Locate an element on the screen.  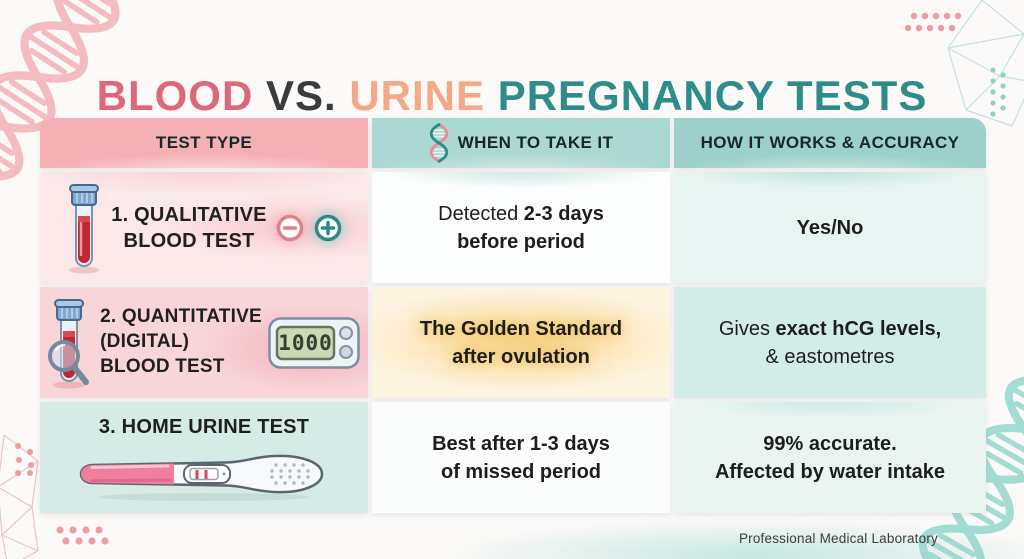
cell-text: Yes/No is located at coordinates (830, 227).